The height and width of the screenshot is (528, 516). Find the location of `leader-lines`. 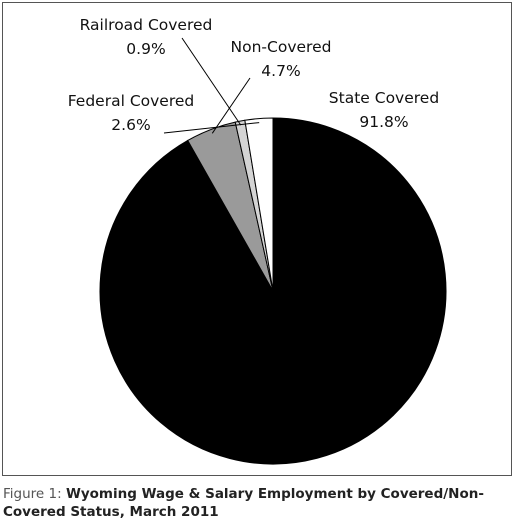

leader-lines is located at coordinates (211, 85).